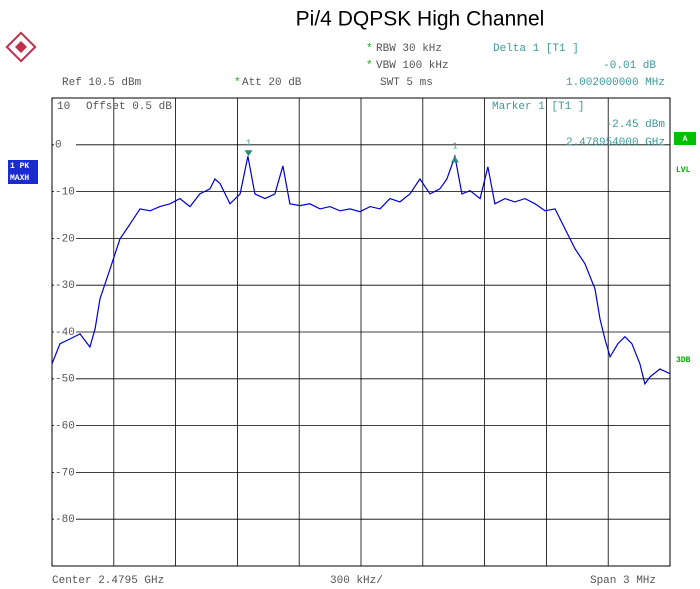 The width and height of the screenshot is (700, 589). Describe the element at coordinates (615, 143) in the screenshot. I see `marker-freq: 2.478954000 GHz` at that location.